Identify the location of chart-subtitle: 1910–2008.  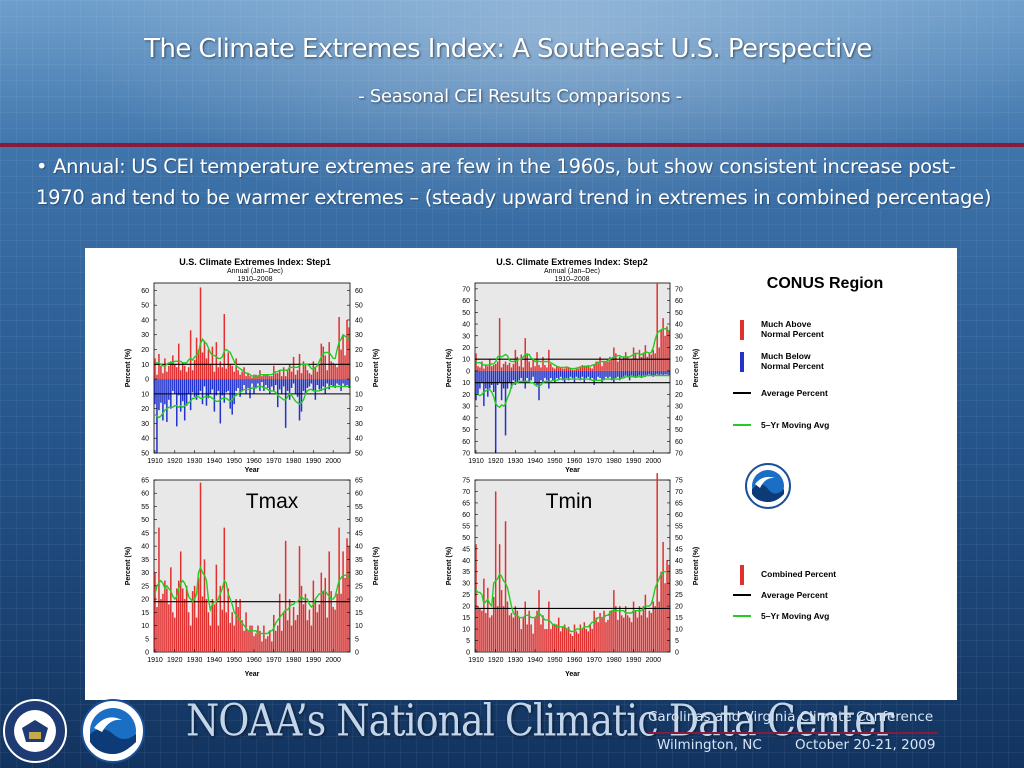
(254, 279).